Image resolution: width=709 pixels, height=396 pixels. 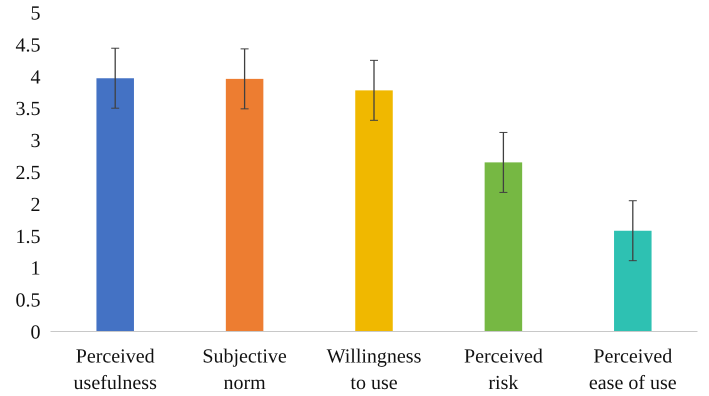 I want to click on y-tick-label: 0.5, so click(x=28, y=301).